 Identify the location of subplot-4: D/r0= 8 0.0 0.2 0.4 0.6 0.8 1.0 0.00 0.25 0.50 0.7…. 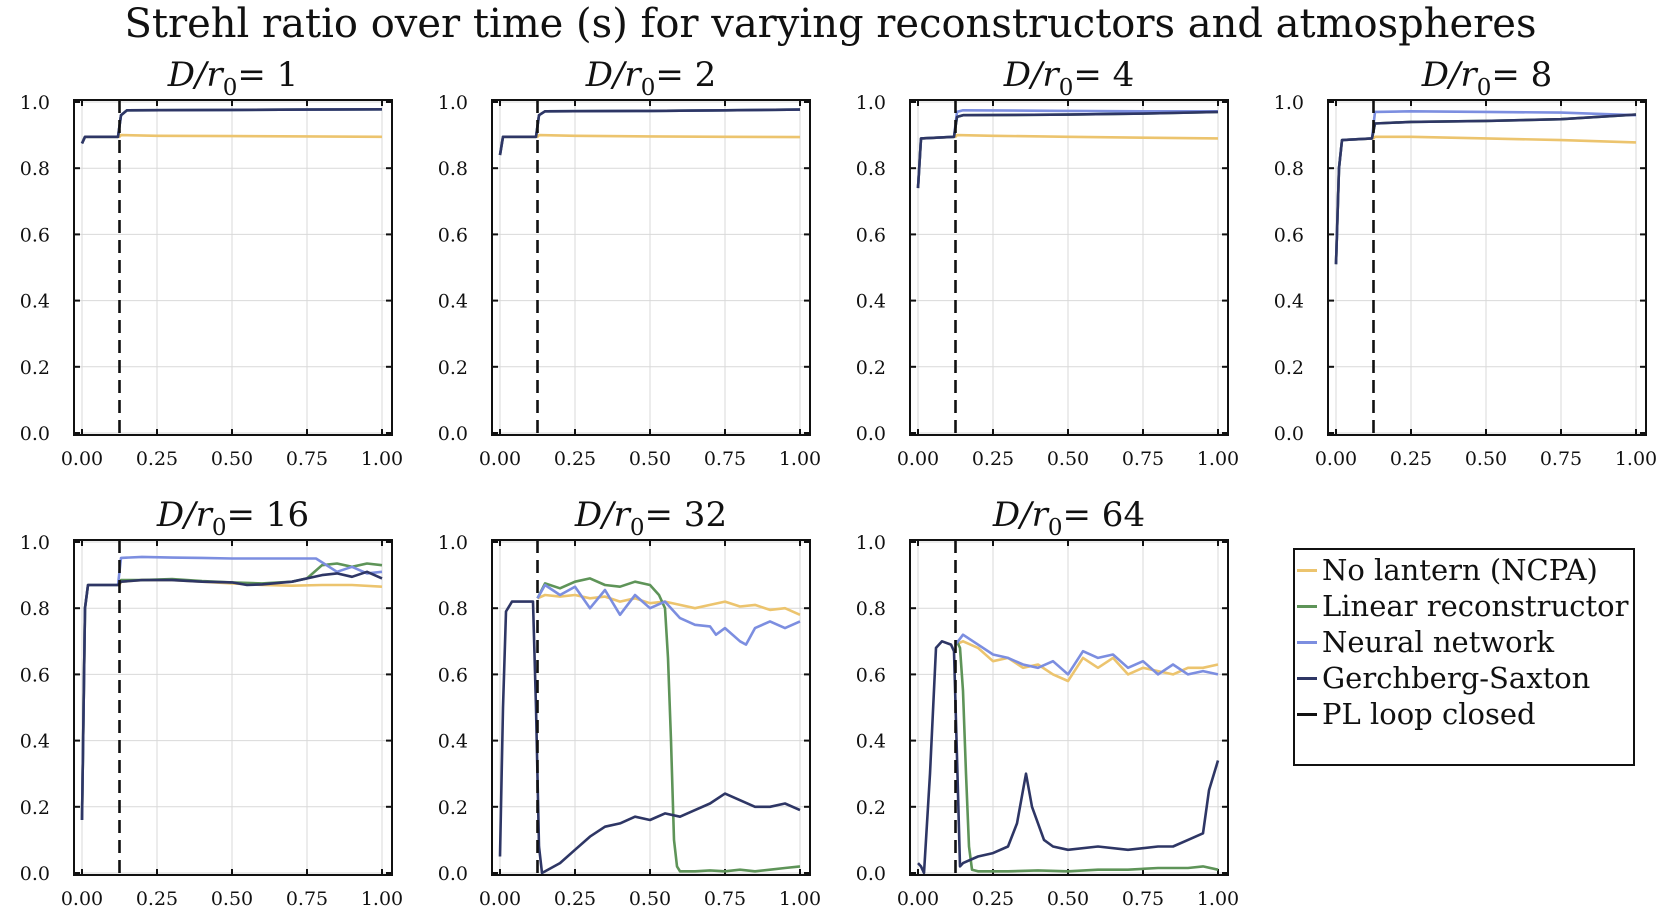
(1465, 262).